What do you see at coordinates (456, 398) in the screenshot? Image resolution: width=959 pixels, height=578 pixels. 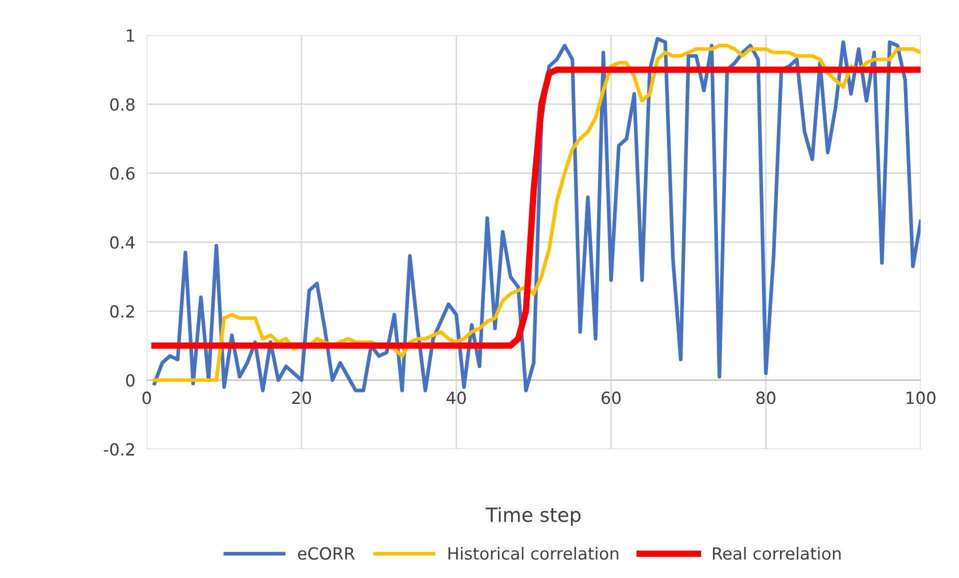 I see `x-tick-label: 40` at bounding box center [456, 398].